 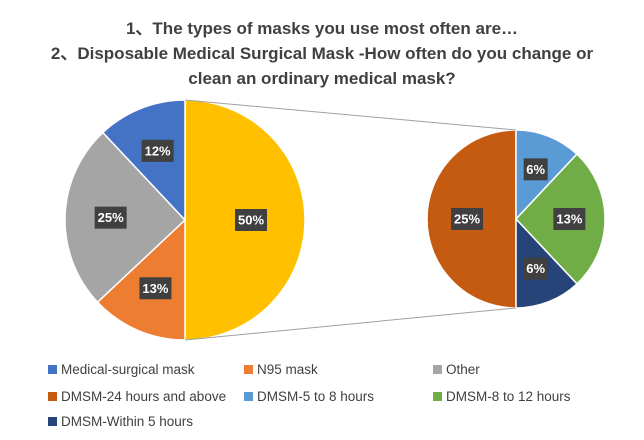 I want to click on legend-item-n95-mask: N95 mask, so click(x=281, y=369).